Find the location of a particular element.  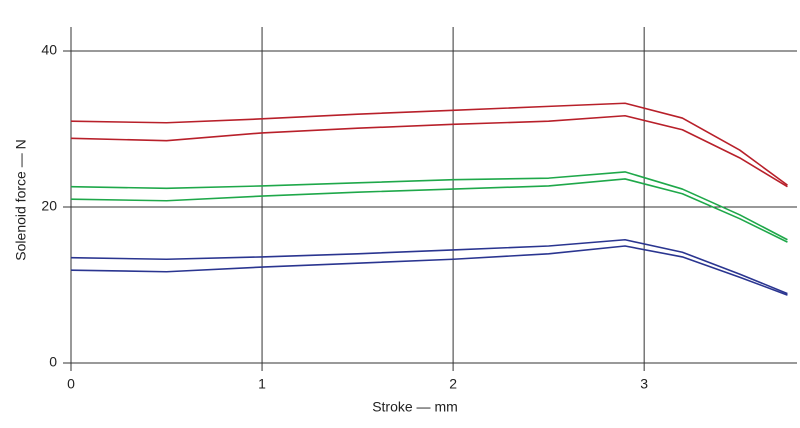

y-tick-label: 0 is located at coordinates (53, 362).